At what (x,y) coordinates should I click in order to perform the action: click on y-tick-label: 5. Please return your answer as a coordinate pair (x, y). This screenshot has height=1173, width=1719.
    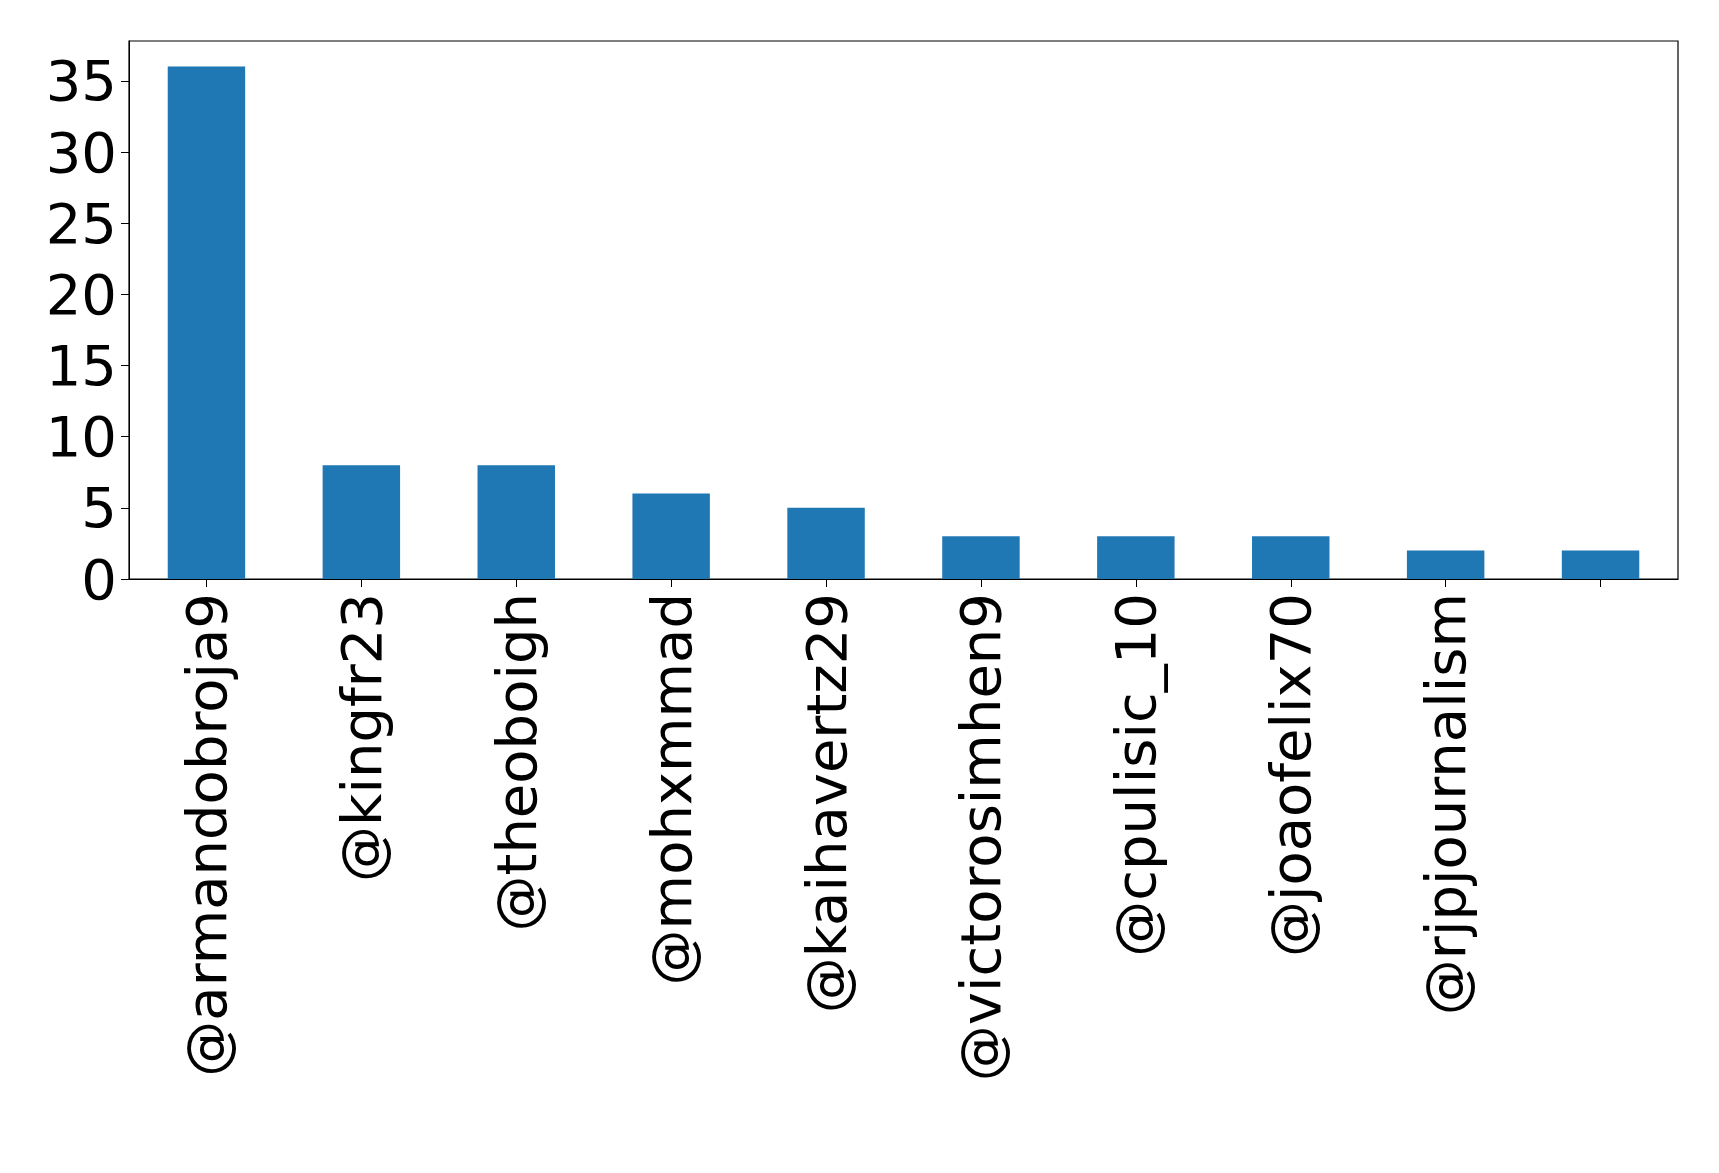
    Looking at the image, I should click on (99, 508).